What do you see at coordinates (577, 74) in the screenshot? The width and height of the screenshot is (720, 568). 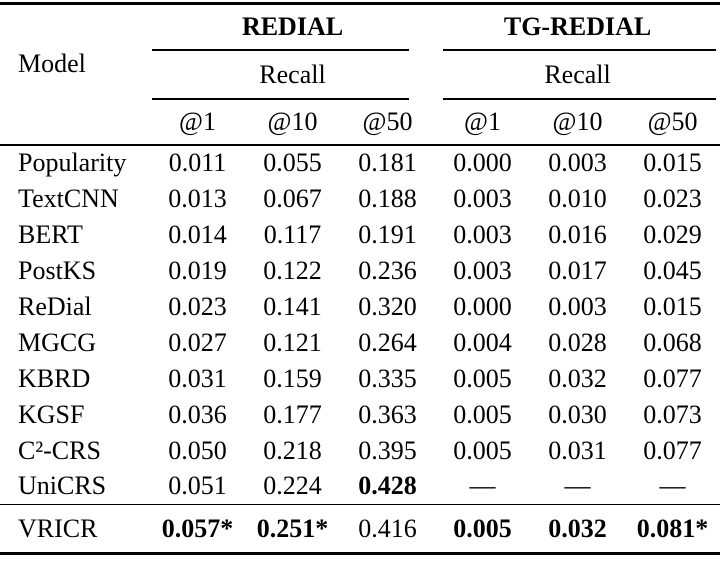 I see `metric-header-tg-redial: Recall` at bounding box center [577, 74].